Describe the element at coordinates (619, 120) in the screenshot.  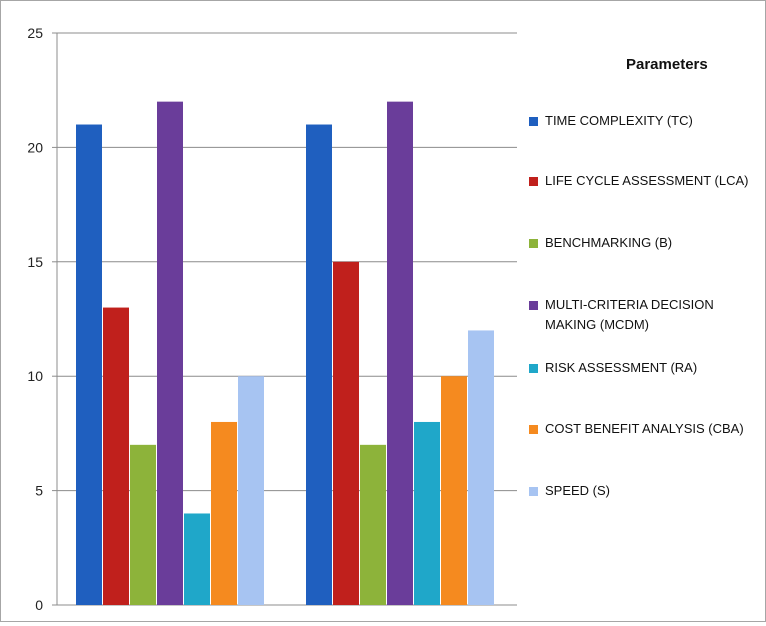
I see `legend-label: TIME COMPLEXITY (TC)` at that location.